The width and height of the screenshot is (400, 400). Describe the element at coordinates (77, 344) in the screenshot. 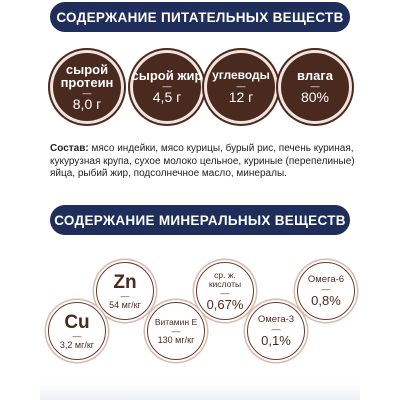

I see `mineral-value: 3,2 мг/кг` at that location.